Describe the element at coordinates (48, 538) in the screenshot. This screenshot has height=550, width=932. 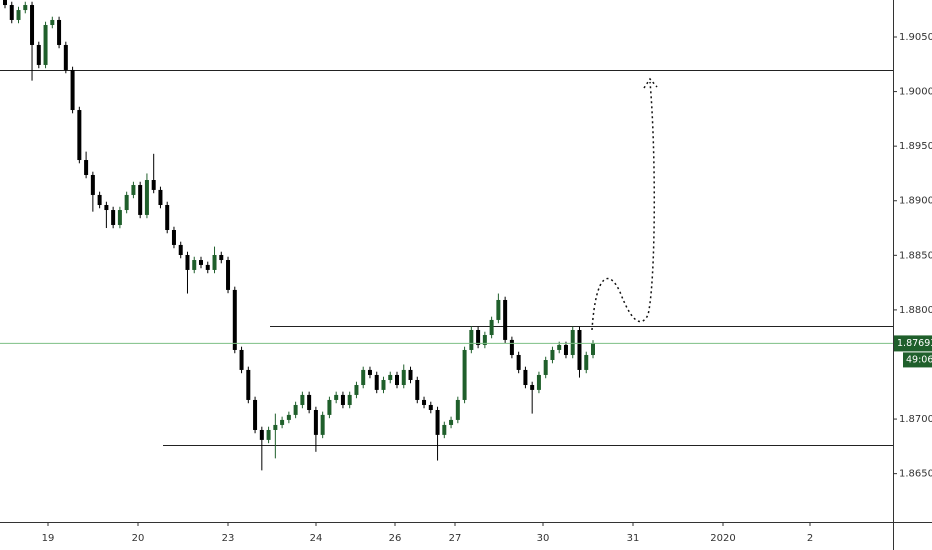
I see `x-tick-label: 19` at that location.